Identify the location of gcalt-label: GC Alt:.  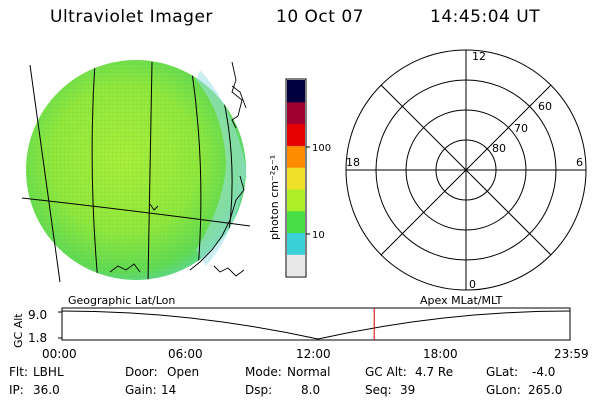
(386, 372).